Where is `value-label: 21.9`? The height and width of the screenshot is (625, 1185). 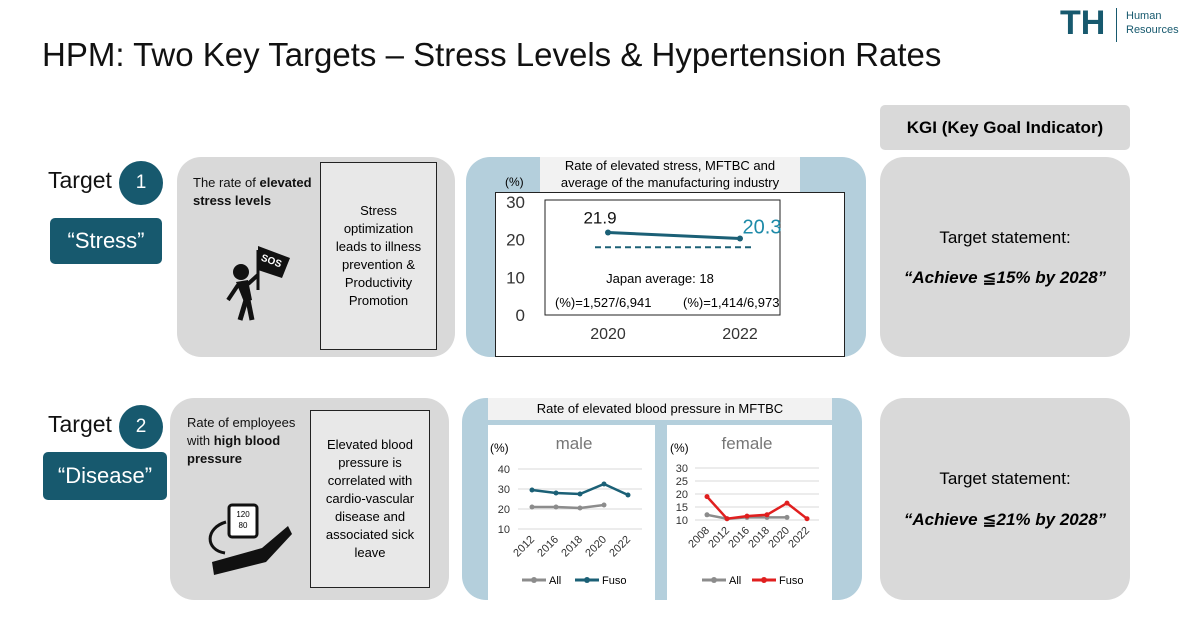
value-label: 21.9 is located at coordinates (599, 218).